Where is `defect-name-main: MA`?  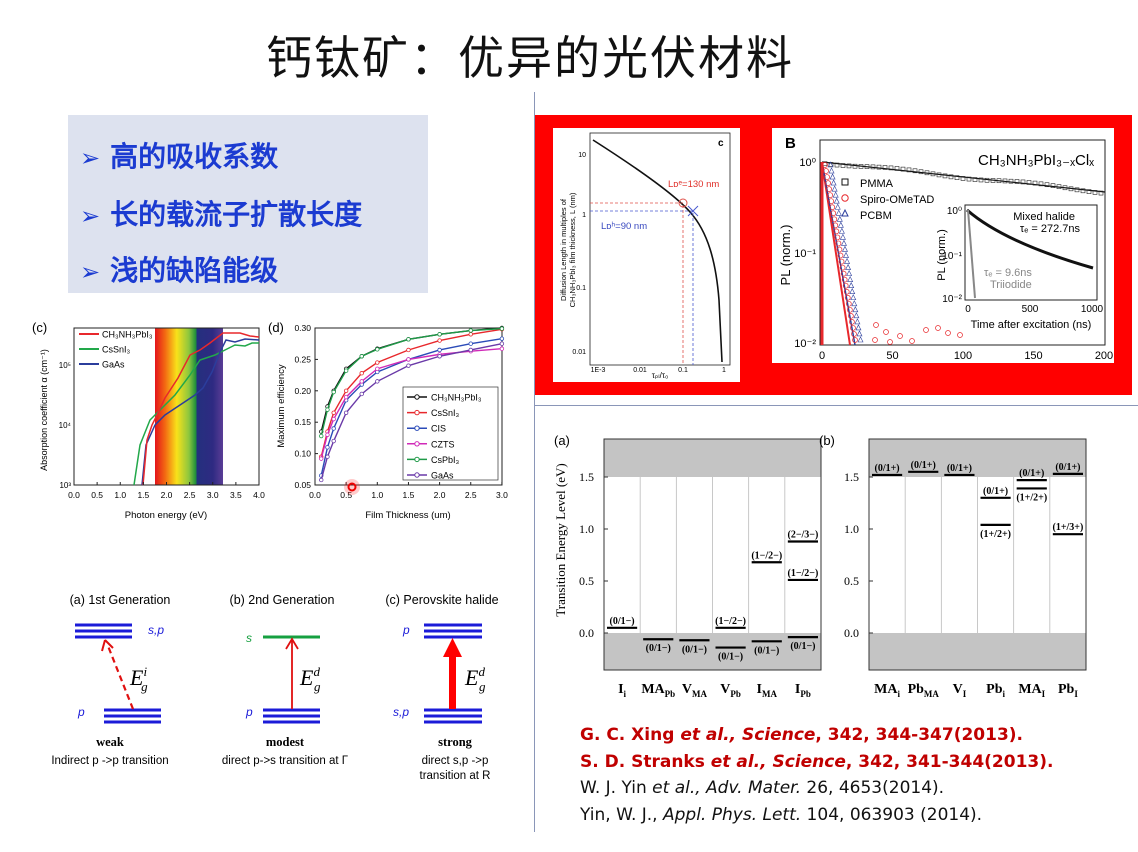 defect-name-main: MA is located at coordinates (1030, 689).